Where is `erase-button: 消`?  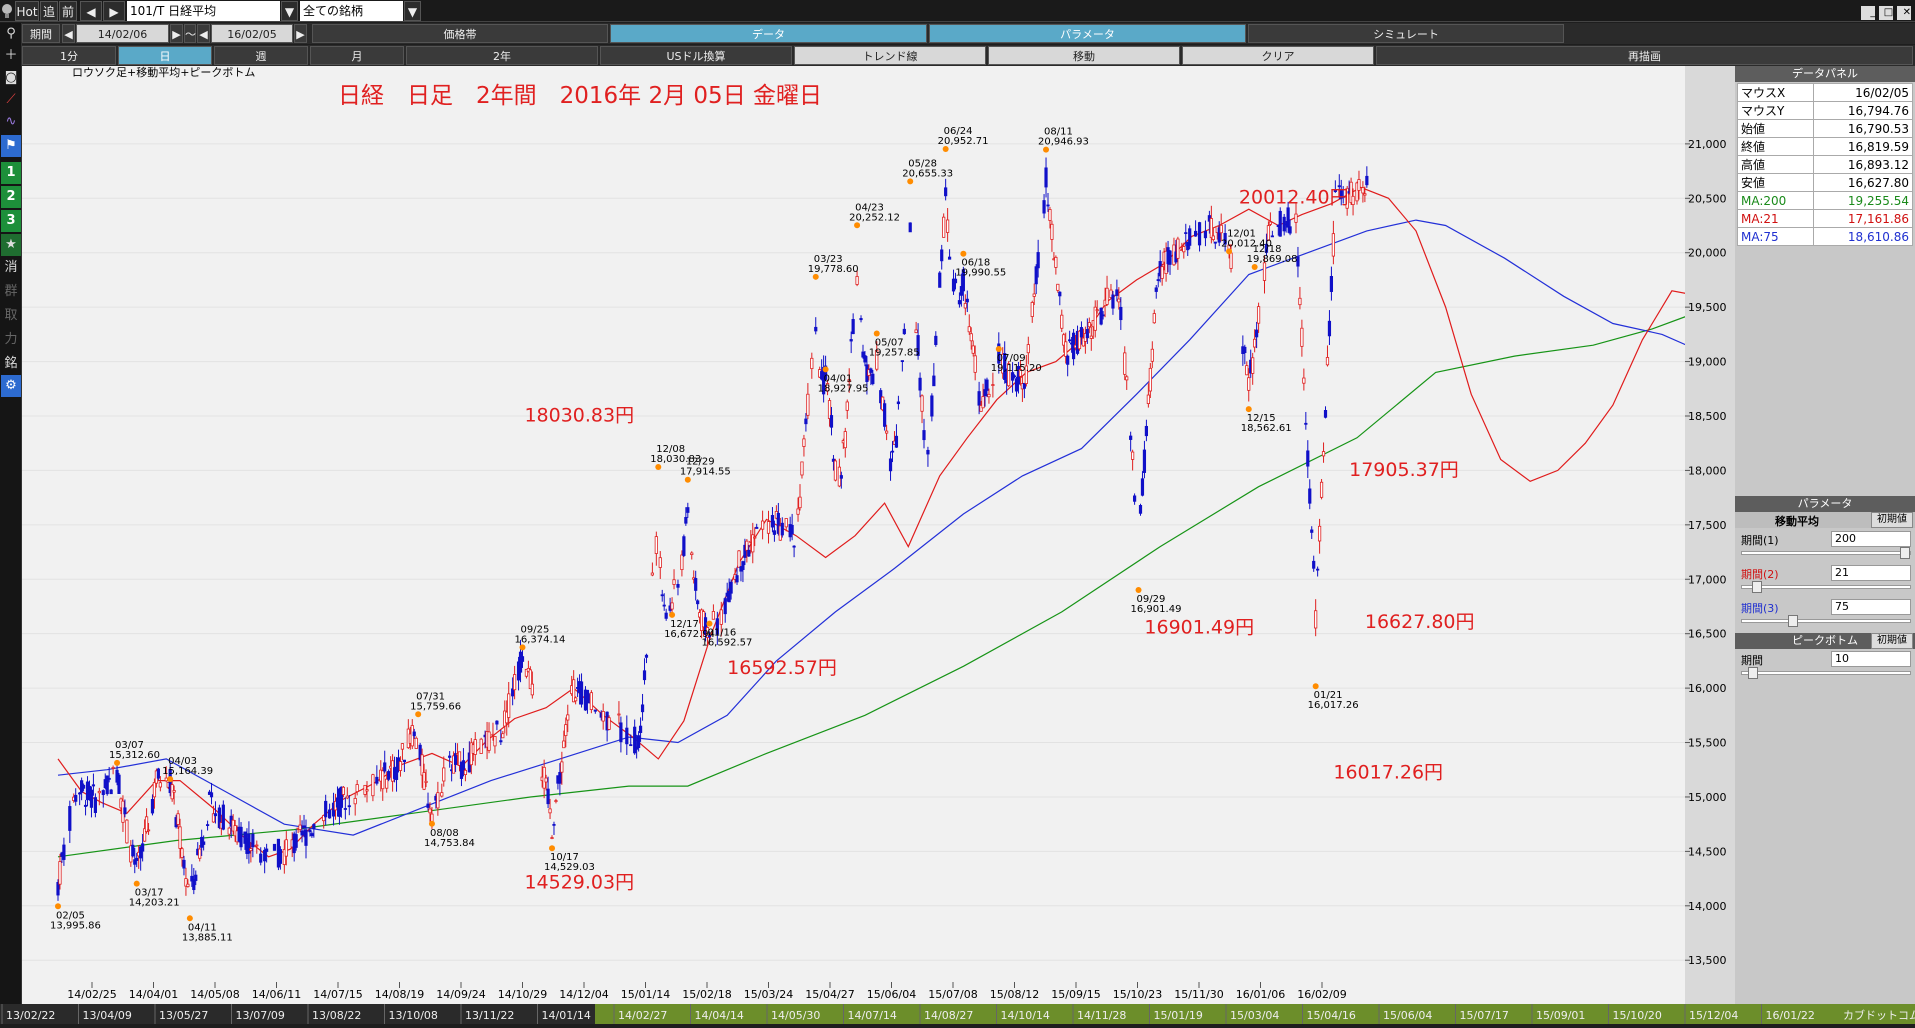 erase-button: 消 is located at coordinates (11, 267).